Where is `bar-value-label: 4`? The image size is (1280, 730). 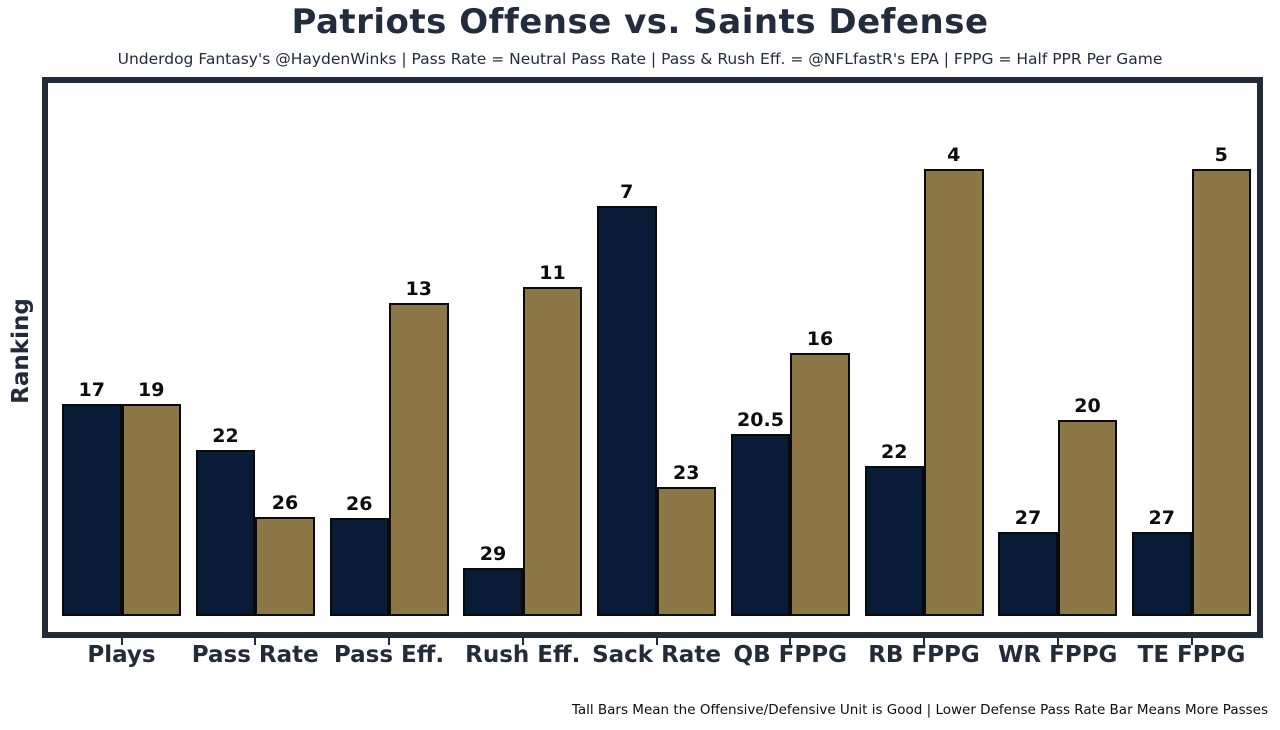 bar-value-label: 4 is located at coordinates (954, 155).